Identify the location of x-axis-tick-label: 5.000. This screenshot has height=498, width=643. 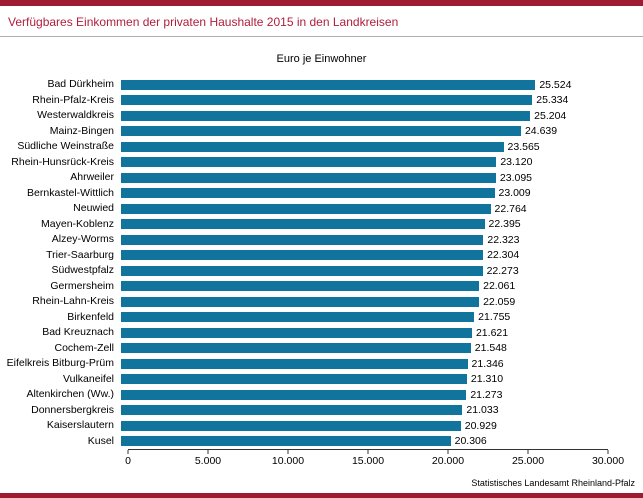
(208, 461).